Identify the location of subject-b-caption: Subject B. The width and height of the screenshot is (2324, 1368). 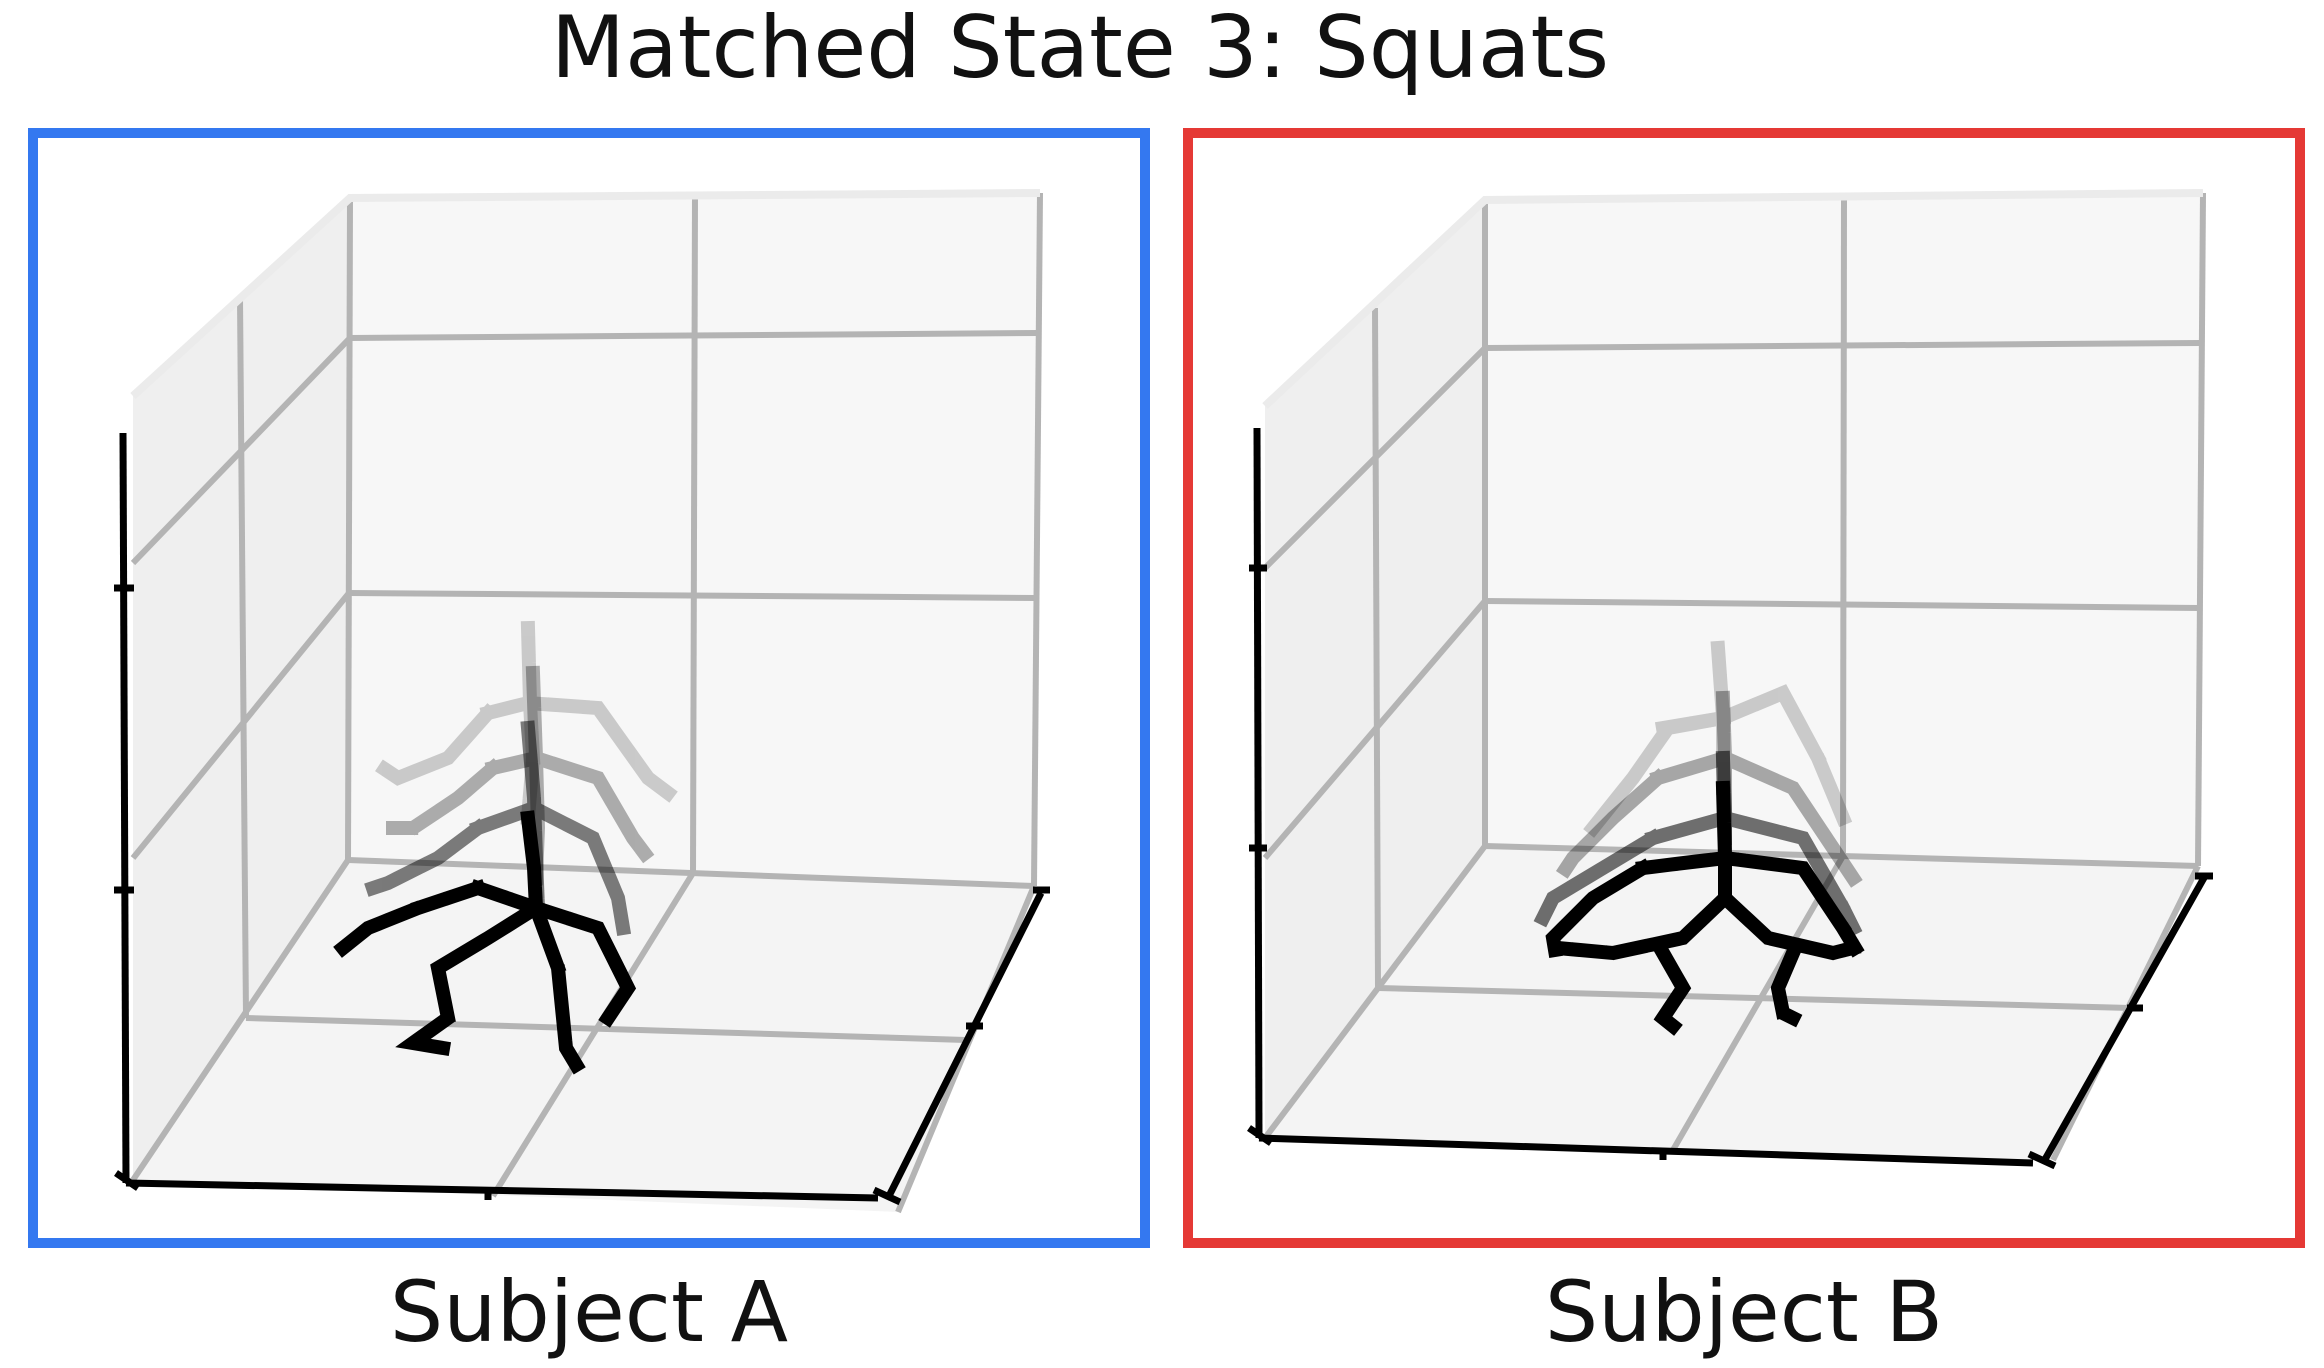
(1744, 1312).